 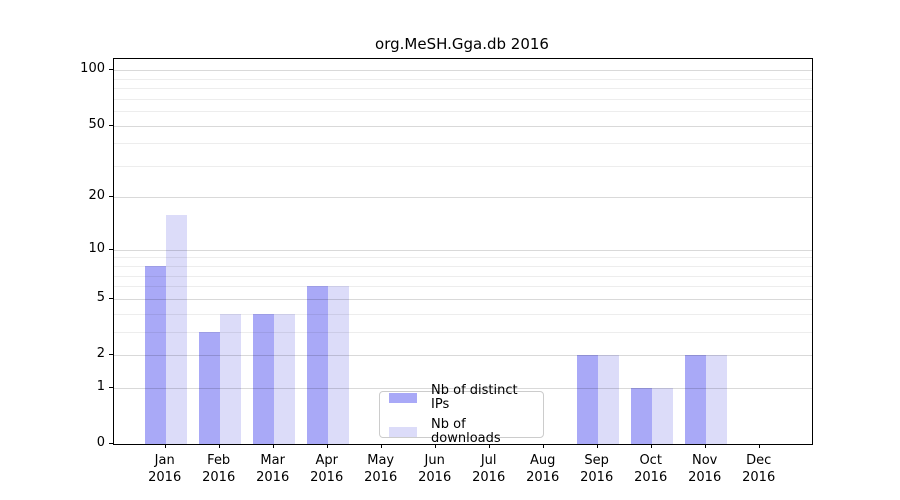 I want to click on x-tick-label-jan: Jan 2016, so click(x=165, y=469).